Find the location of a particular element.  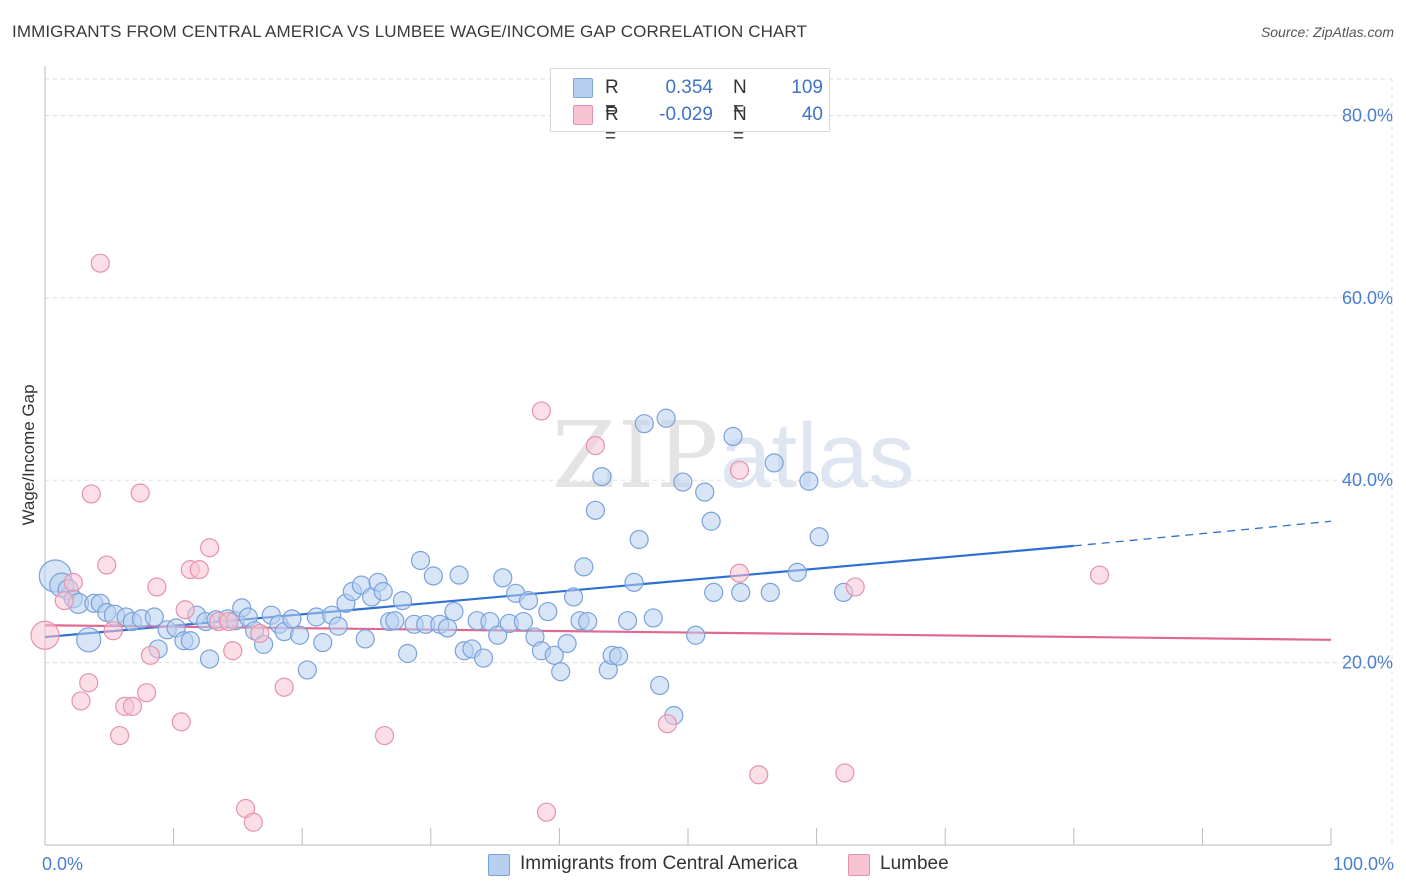

watermark-atlas: atlas is located at coordinates (817, 456).